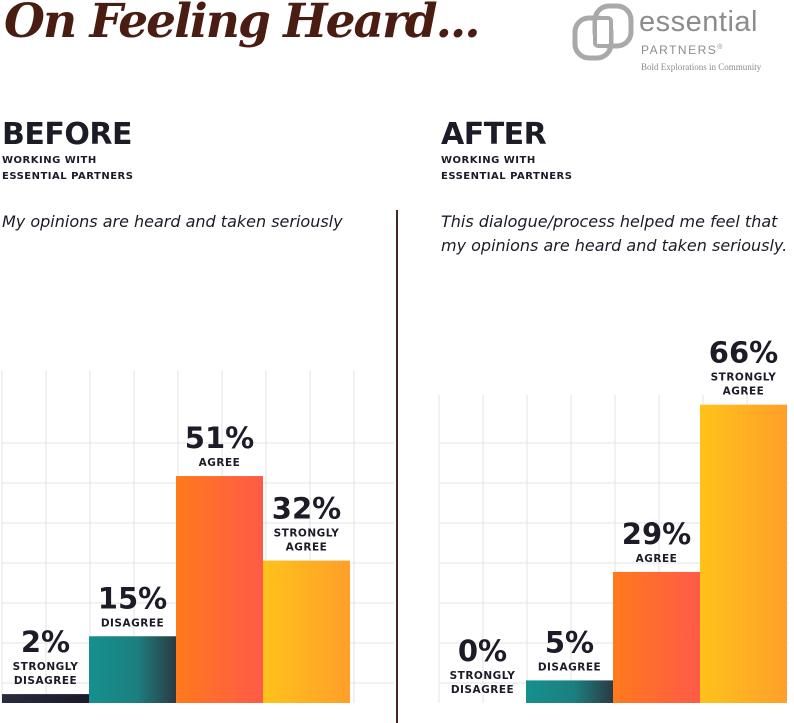 The image size is (794, 723). I want to click on after-category-label-strongly-agree: AGREE, so click(744, 392).